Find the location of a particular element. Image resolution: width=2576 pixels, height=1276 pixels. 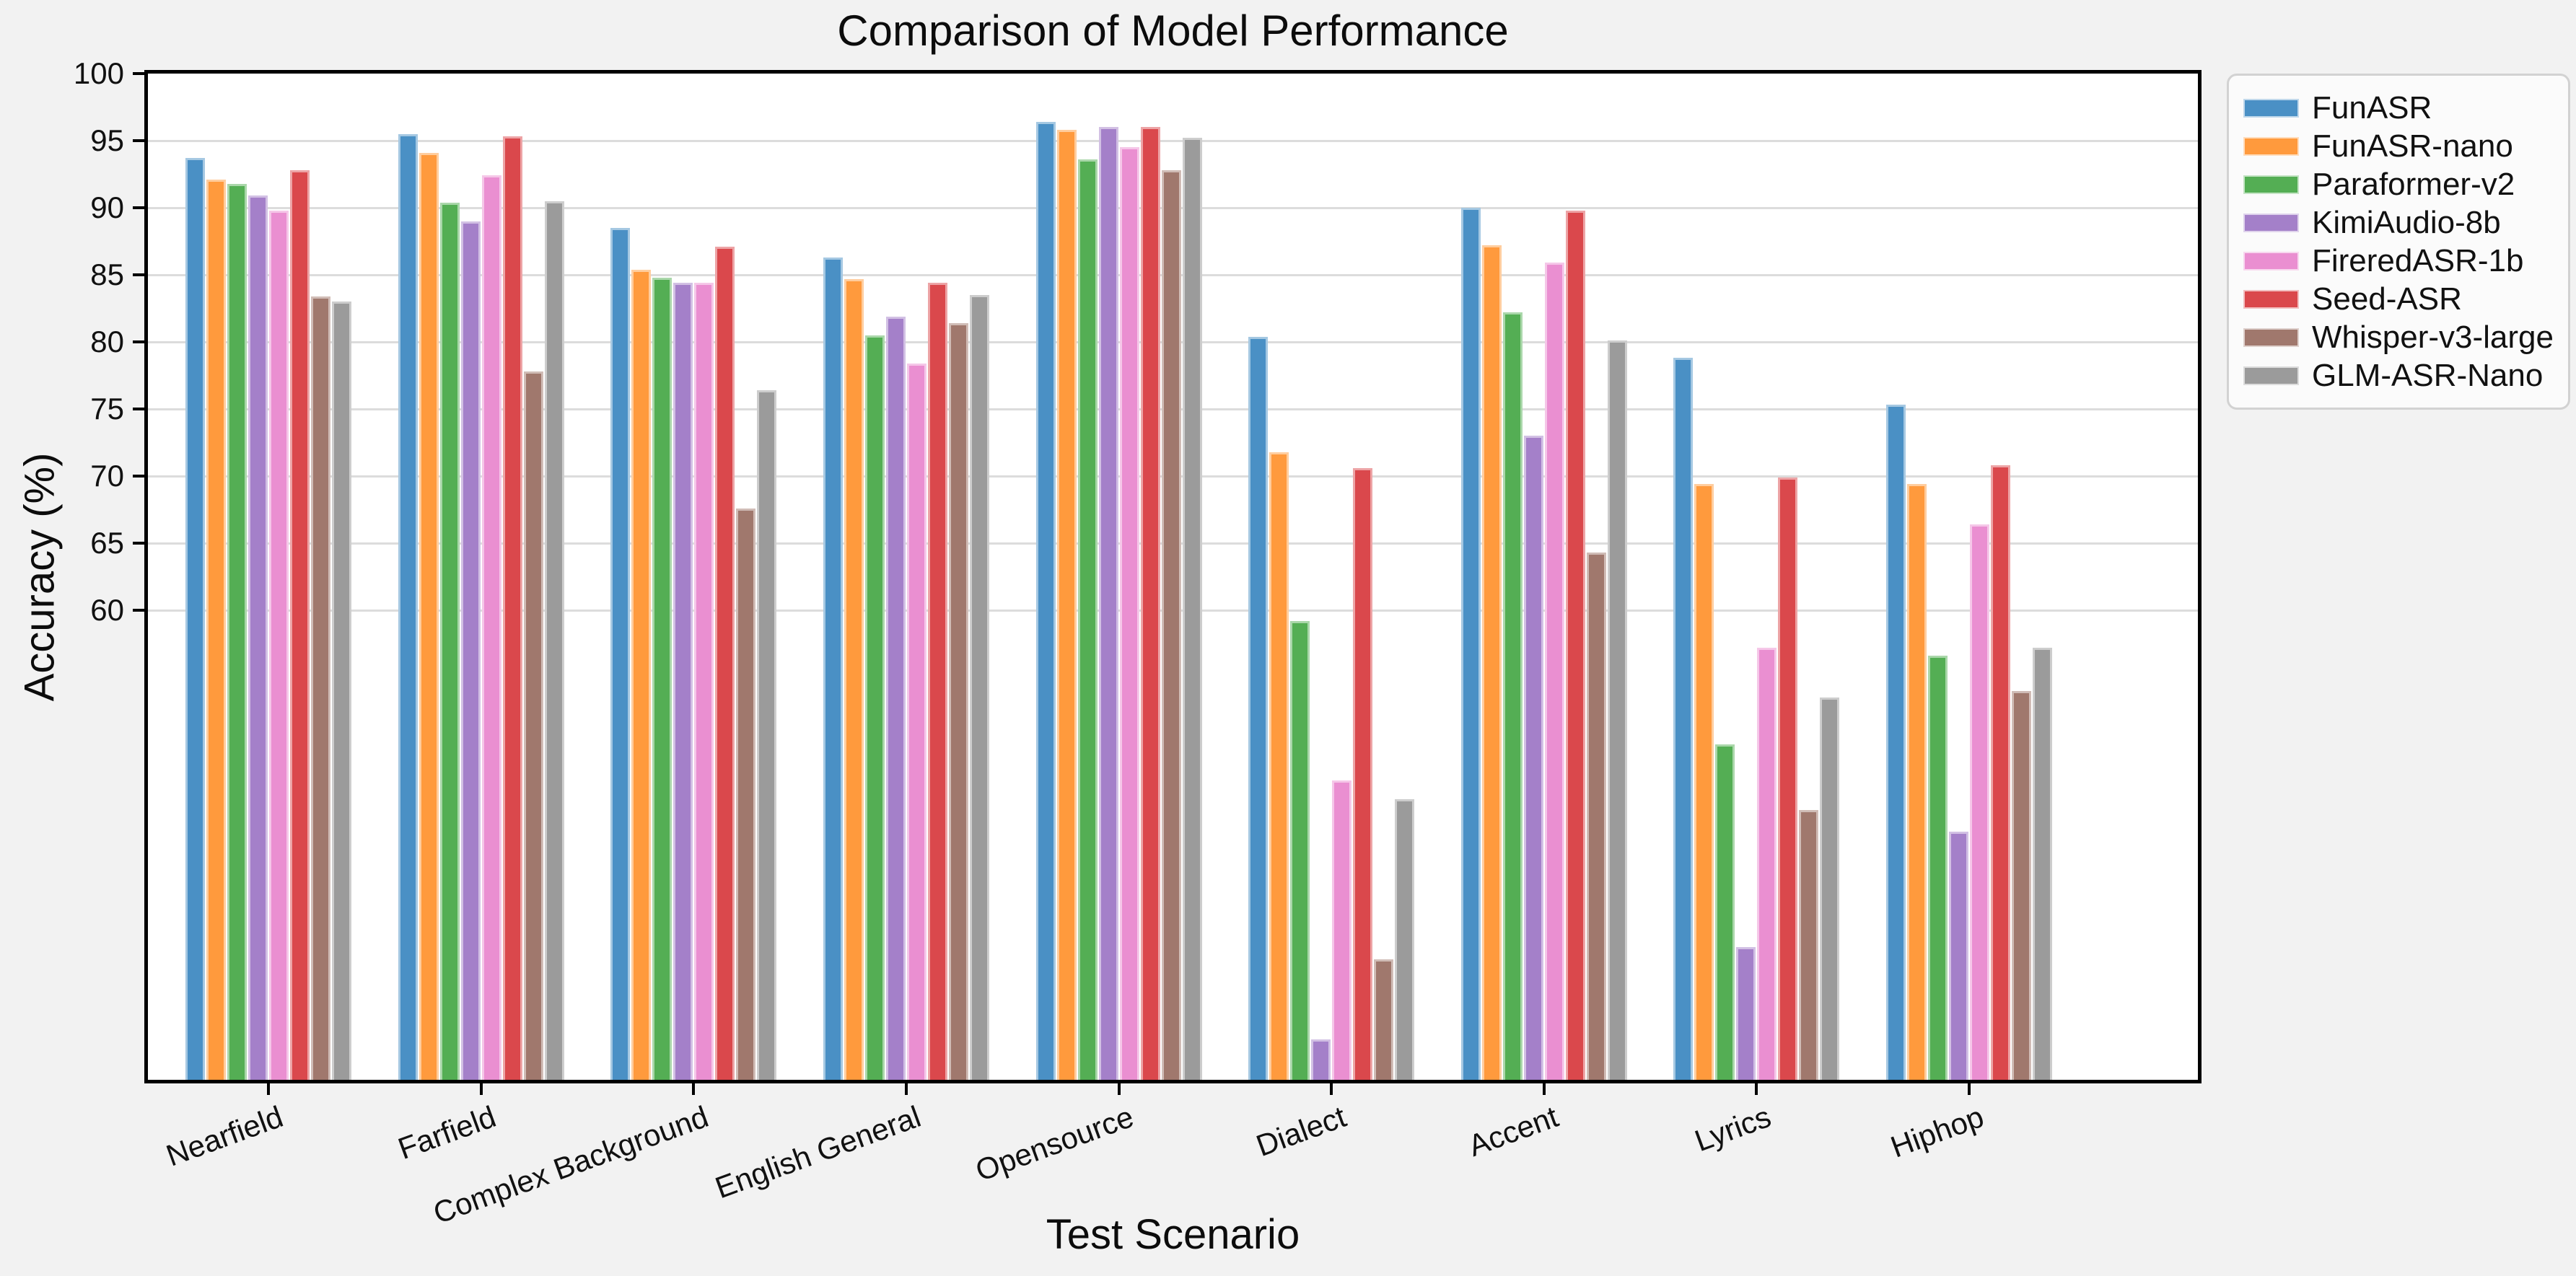

bar-KimiAudio-8b-English-General is located at coordinates (895, 698).